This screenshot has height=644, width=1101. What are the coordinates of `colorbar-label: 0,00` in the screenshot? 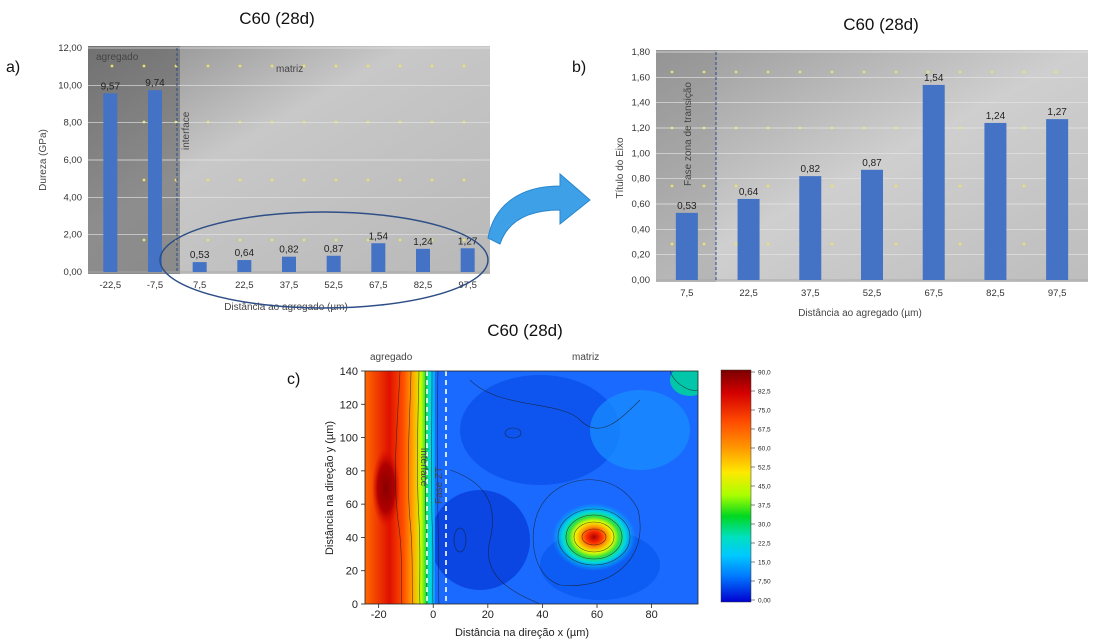 It's located at (764, 601).